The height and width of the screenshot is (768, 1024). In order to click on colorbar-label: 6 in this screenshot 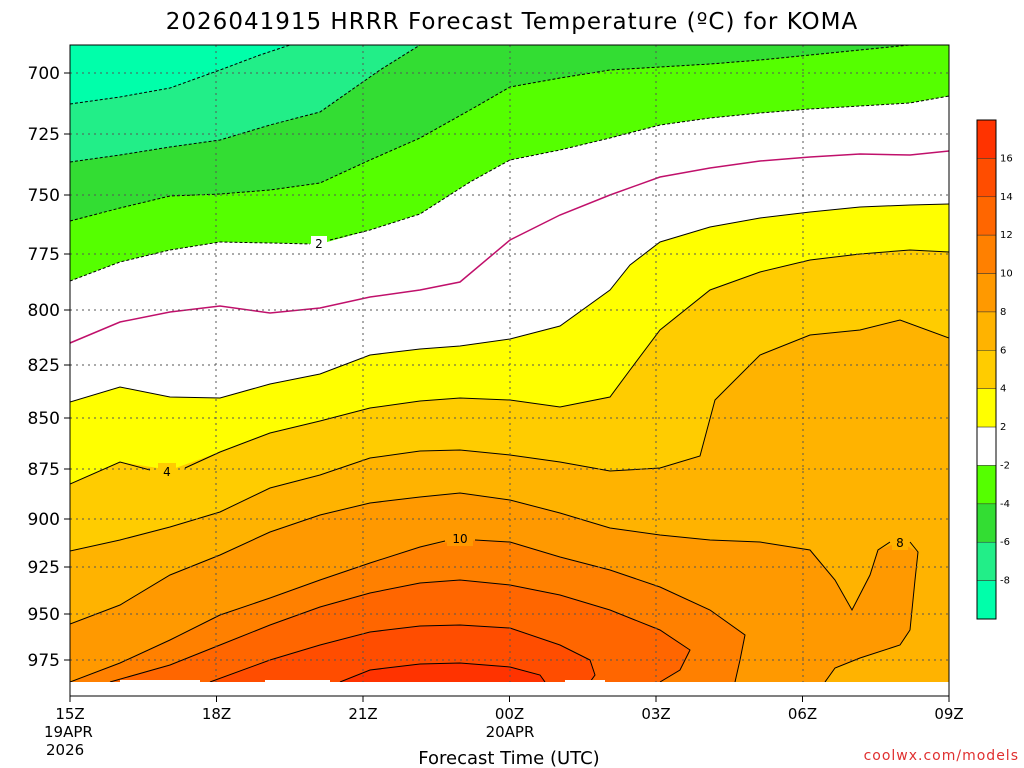, I will do `click(1003, 350)`.